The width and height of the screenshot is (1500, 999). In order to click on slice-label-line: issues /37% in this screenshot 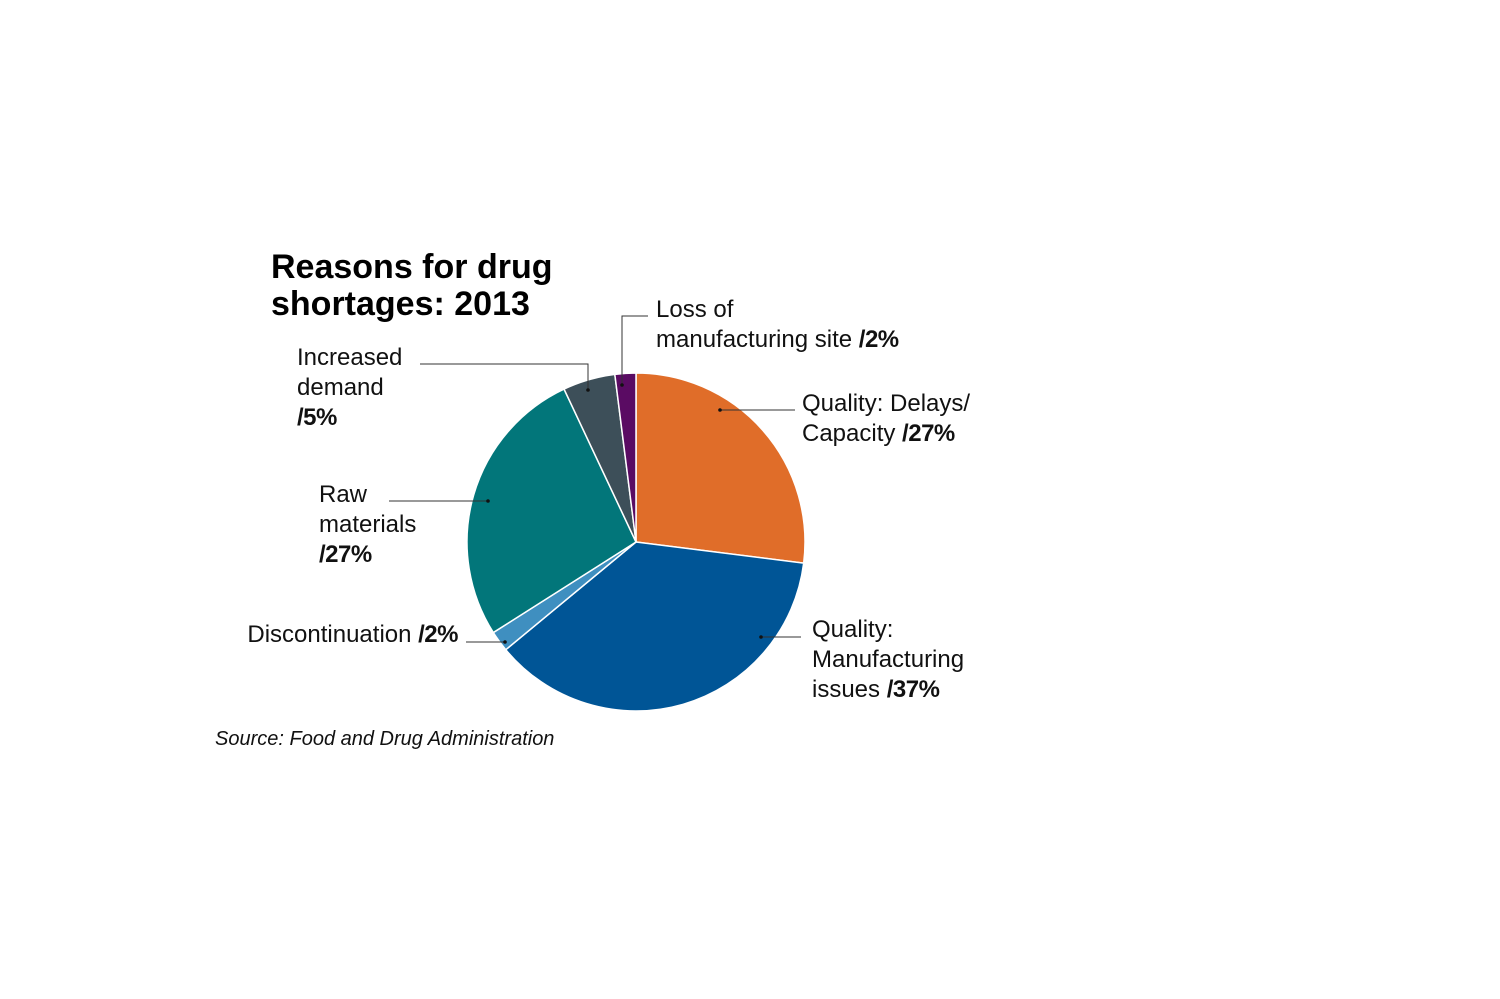, I will do `click(876, 689)`.